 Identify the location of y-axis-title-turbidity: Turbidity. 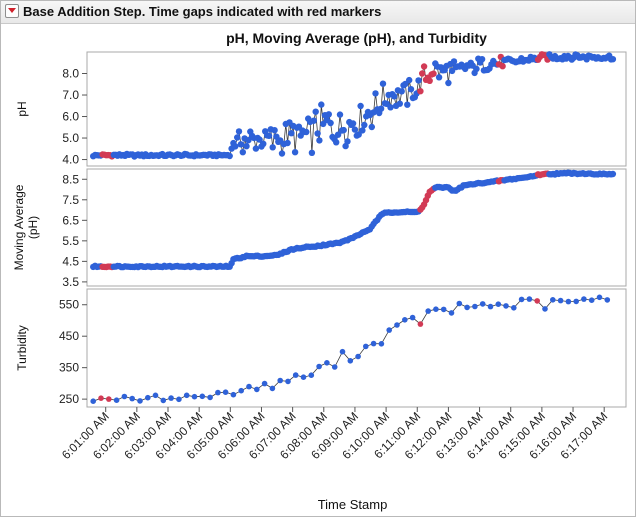
(22, 348).